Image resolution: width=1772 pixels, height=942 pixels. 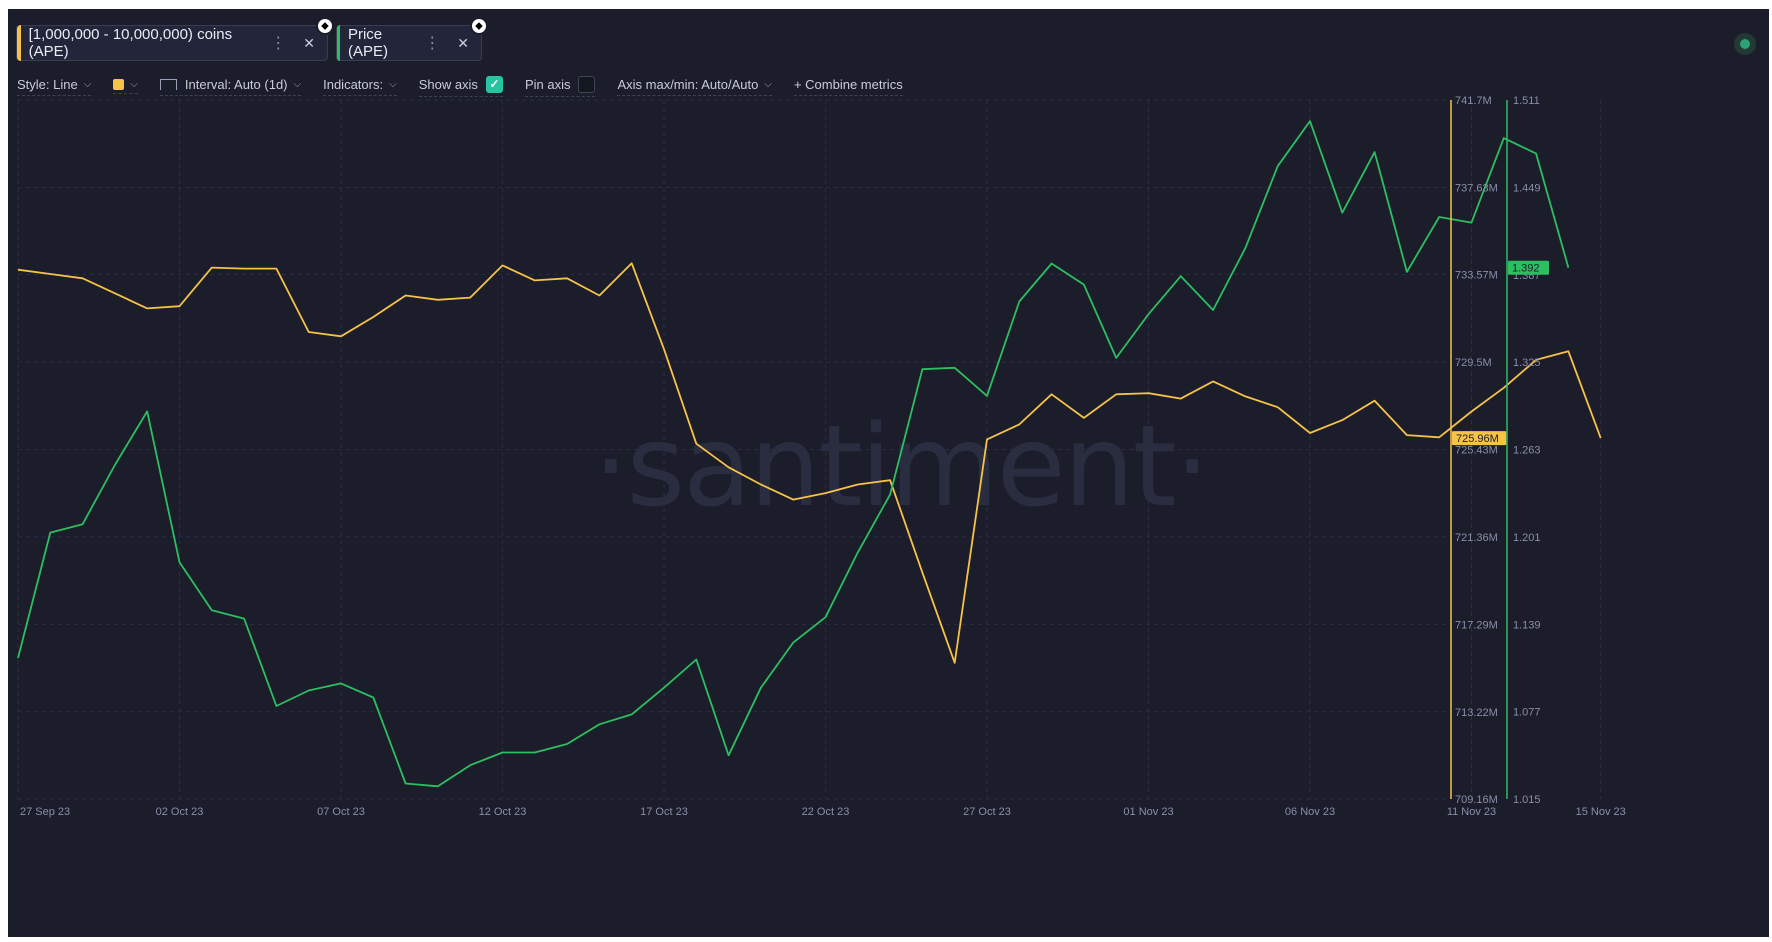 I want to click on left-axis-current-value: 725.96M, so click(x=1477, y=439).